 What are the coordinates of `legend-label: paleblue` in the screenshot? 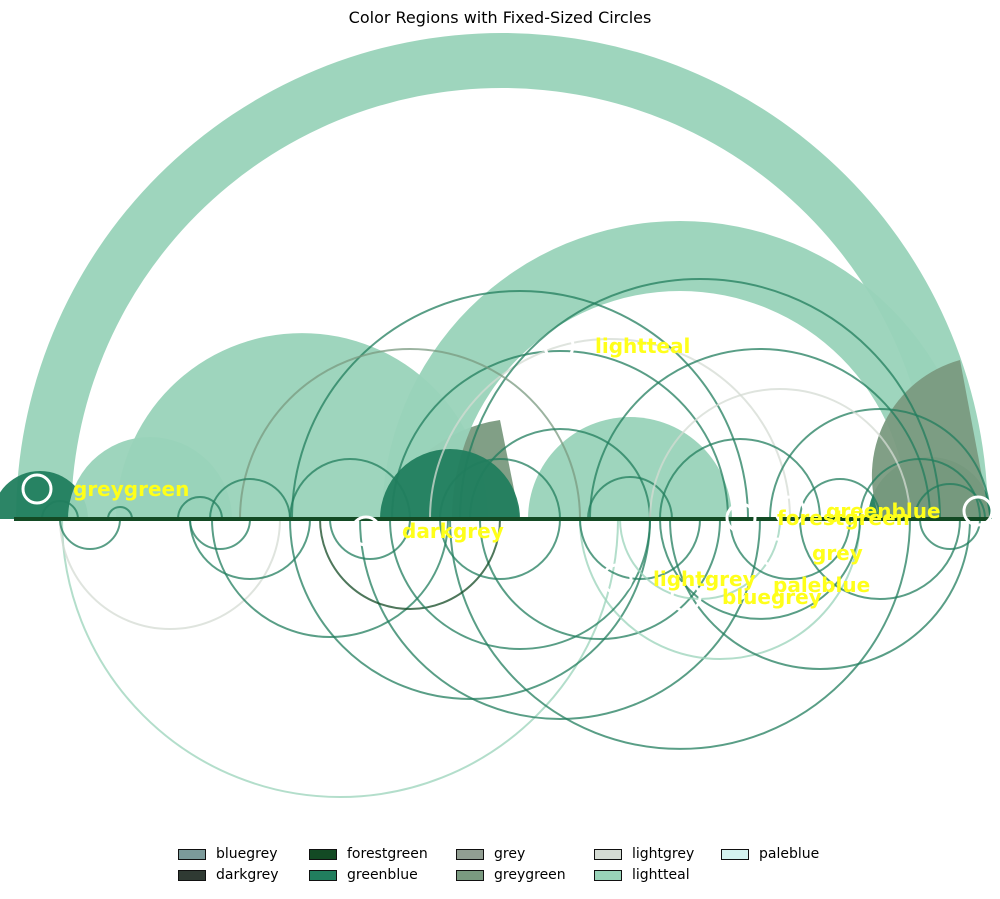 It's located at (789, 854).